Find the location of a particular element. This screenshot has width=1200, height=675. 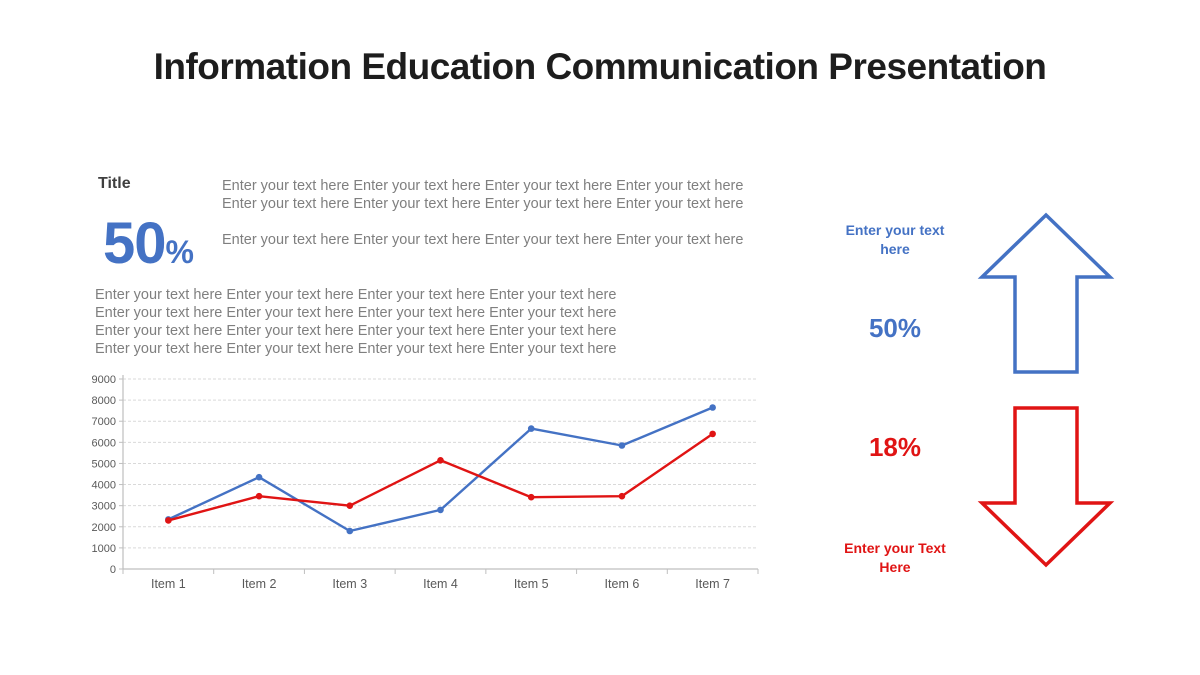

big-stat-percent-sign: % is located at coordinates (179, 252).